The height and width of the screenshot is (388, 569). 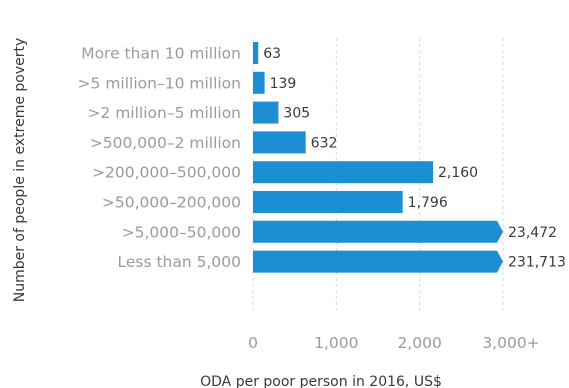 What do you see at coordinates (166, 173) in the screenshot?
I see `category-label: >200,000–500,000` at bounding box center [166, 173].